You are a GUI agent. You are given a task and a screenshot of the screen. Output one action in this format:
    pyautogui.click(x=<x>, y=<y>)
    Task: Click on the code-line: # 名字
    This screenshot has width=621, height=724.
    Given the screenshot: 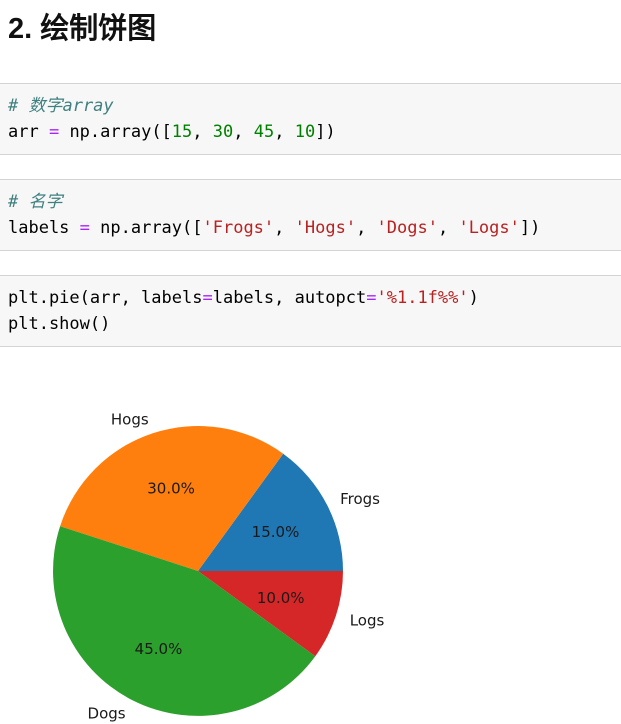 What is the action you would take?
    pyautogui.click(x=310, y=202)
    